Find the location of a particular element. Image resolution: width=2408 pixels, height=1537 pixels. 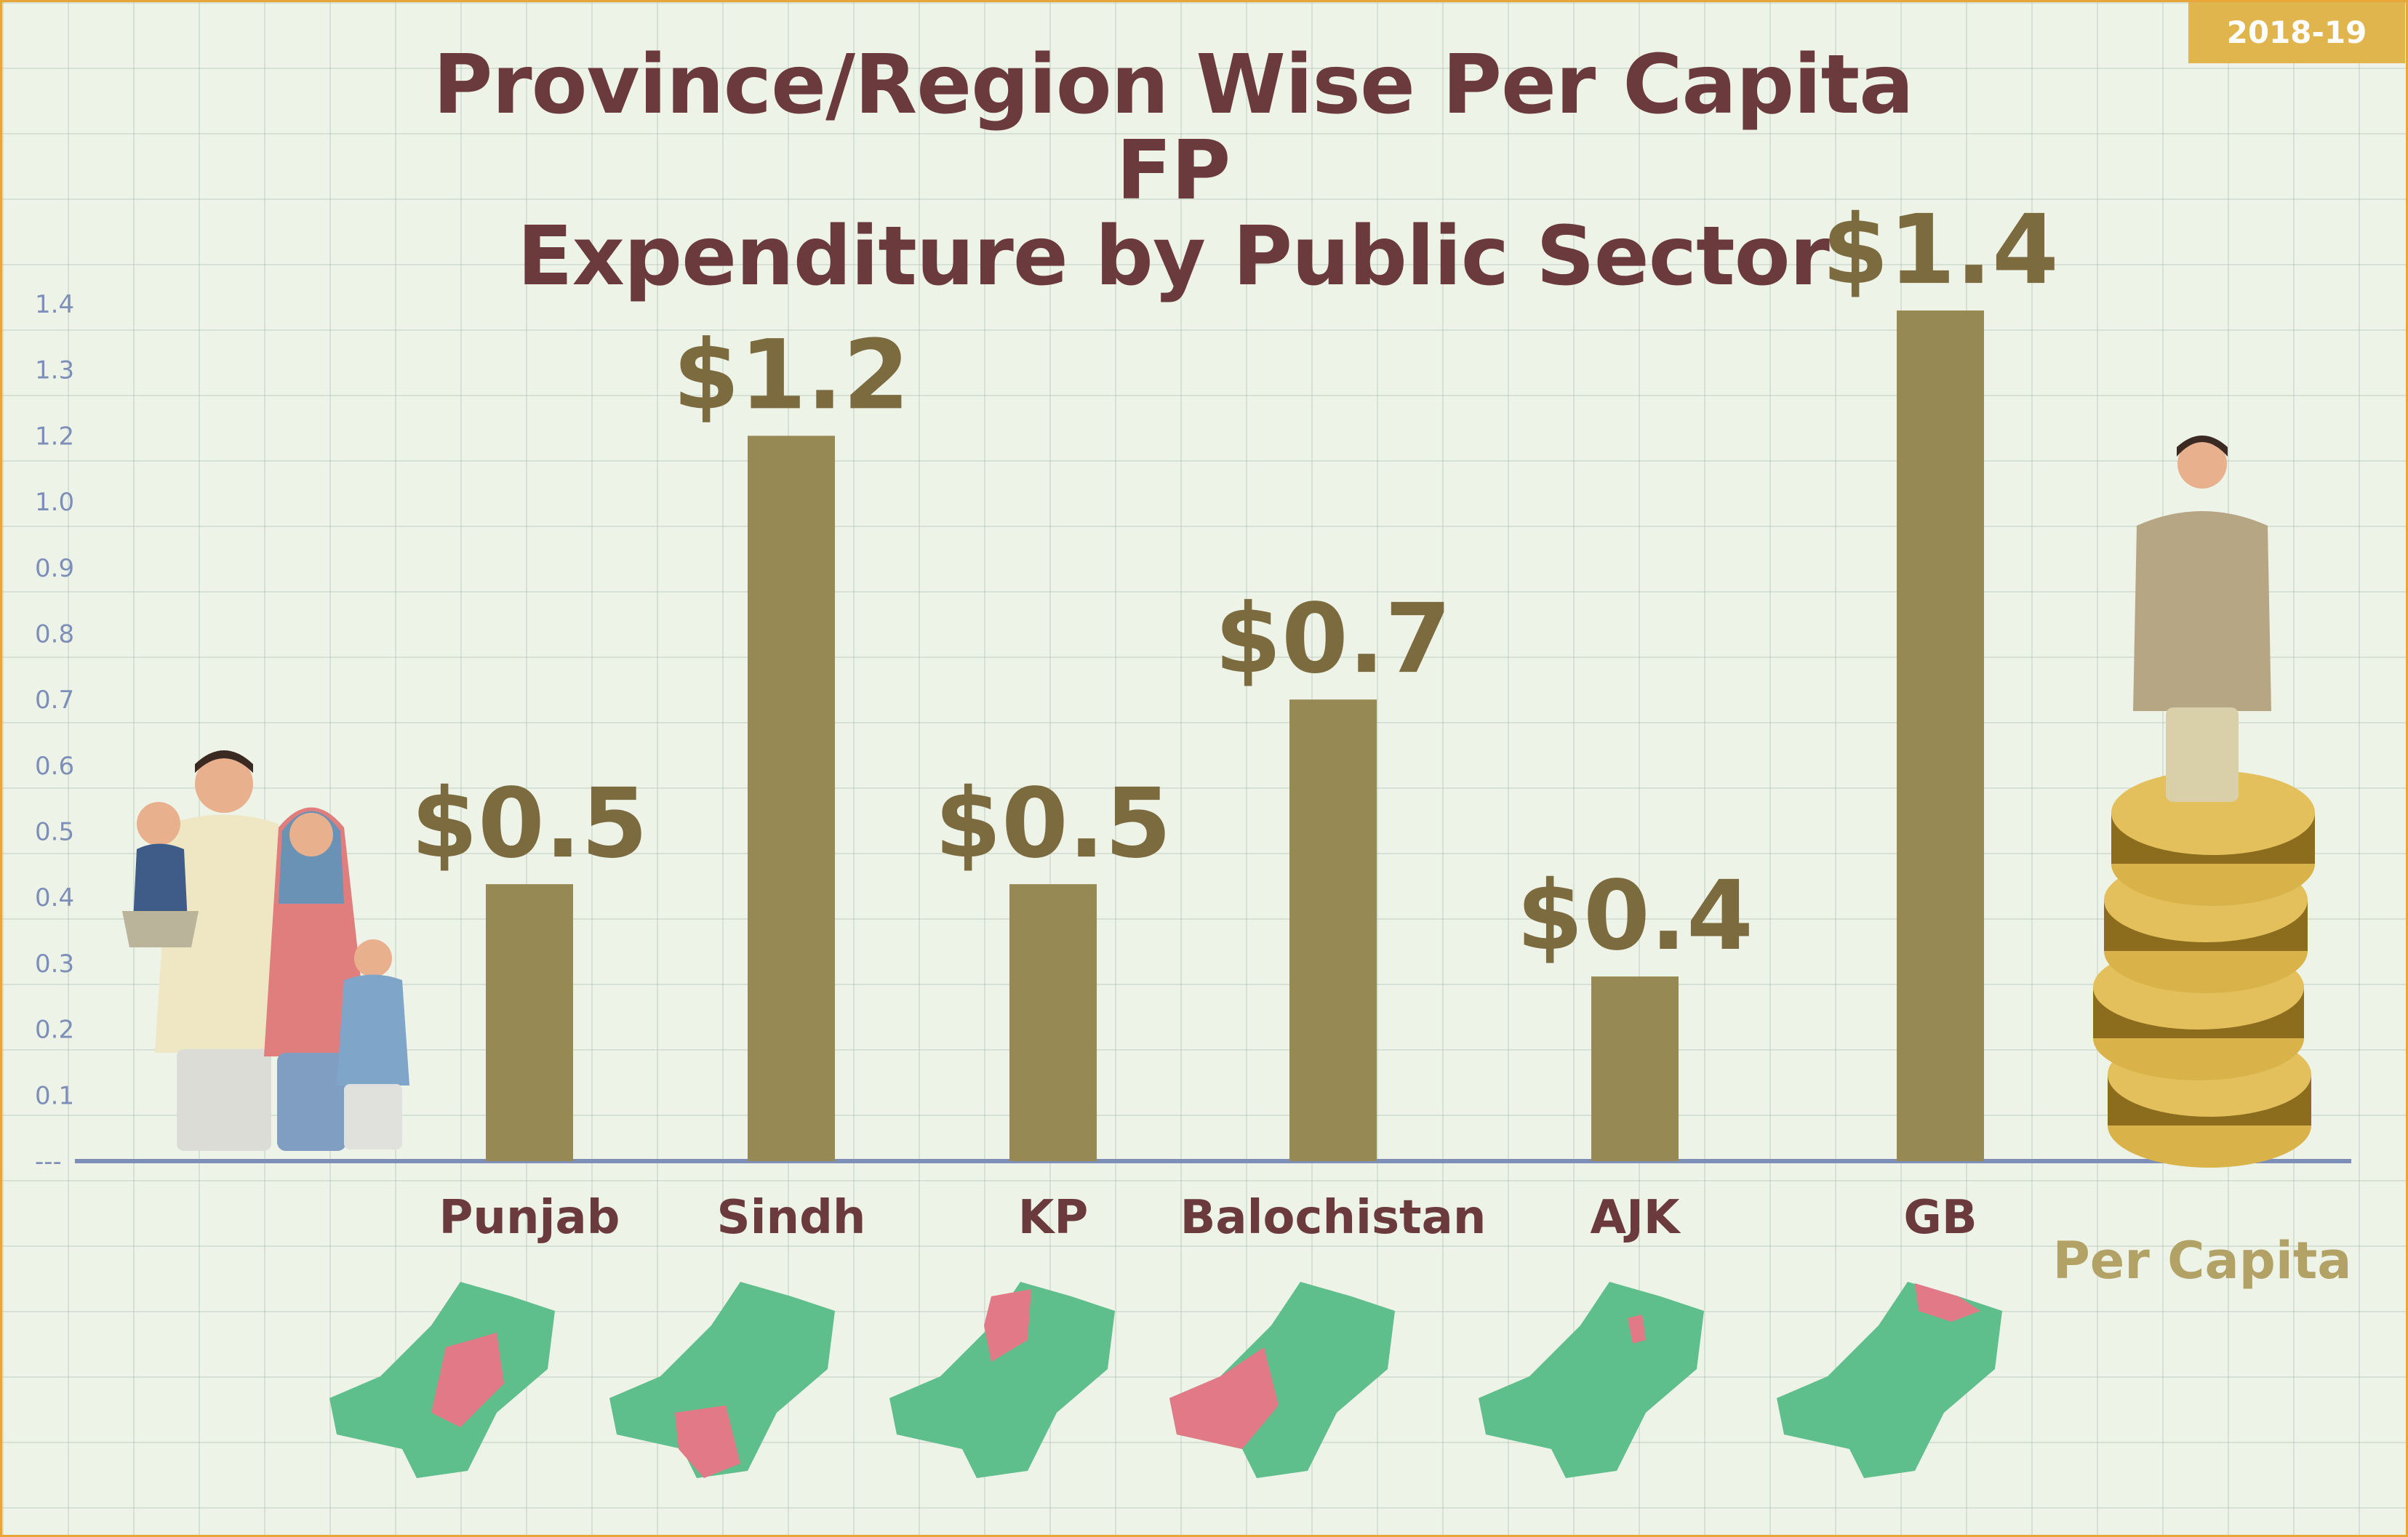

y-tick-label: 1.3 is located at coordinates (54, 370).